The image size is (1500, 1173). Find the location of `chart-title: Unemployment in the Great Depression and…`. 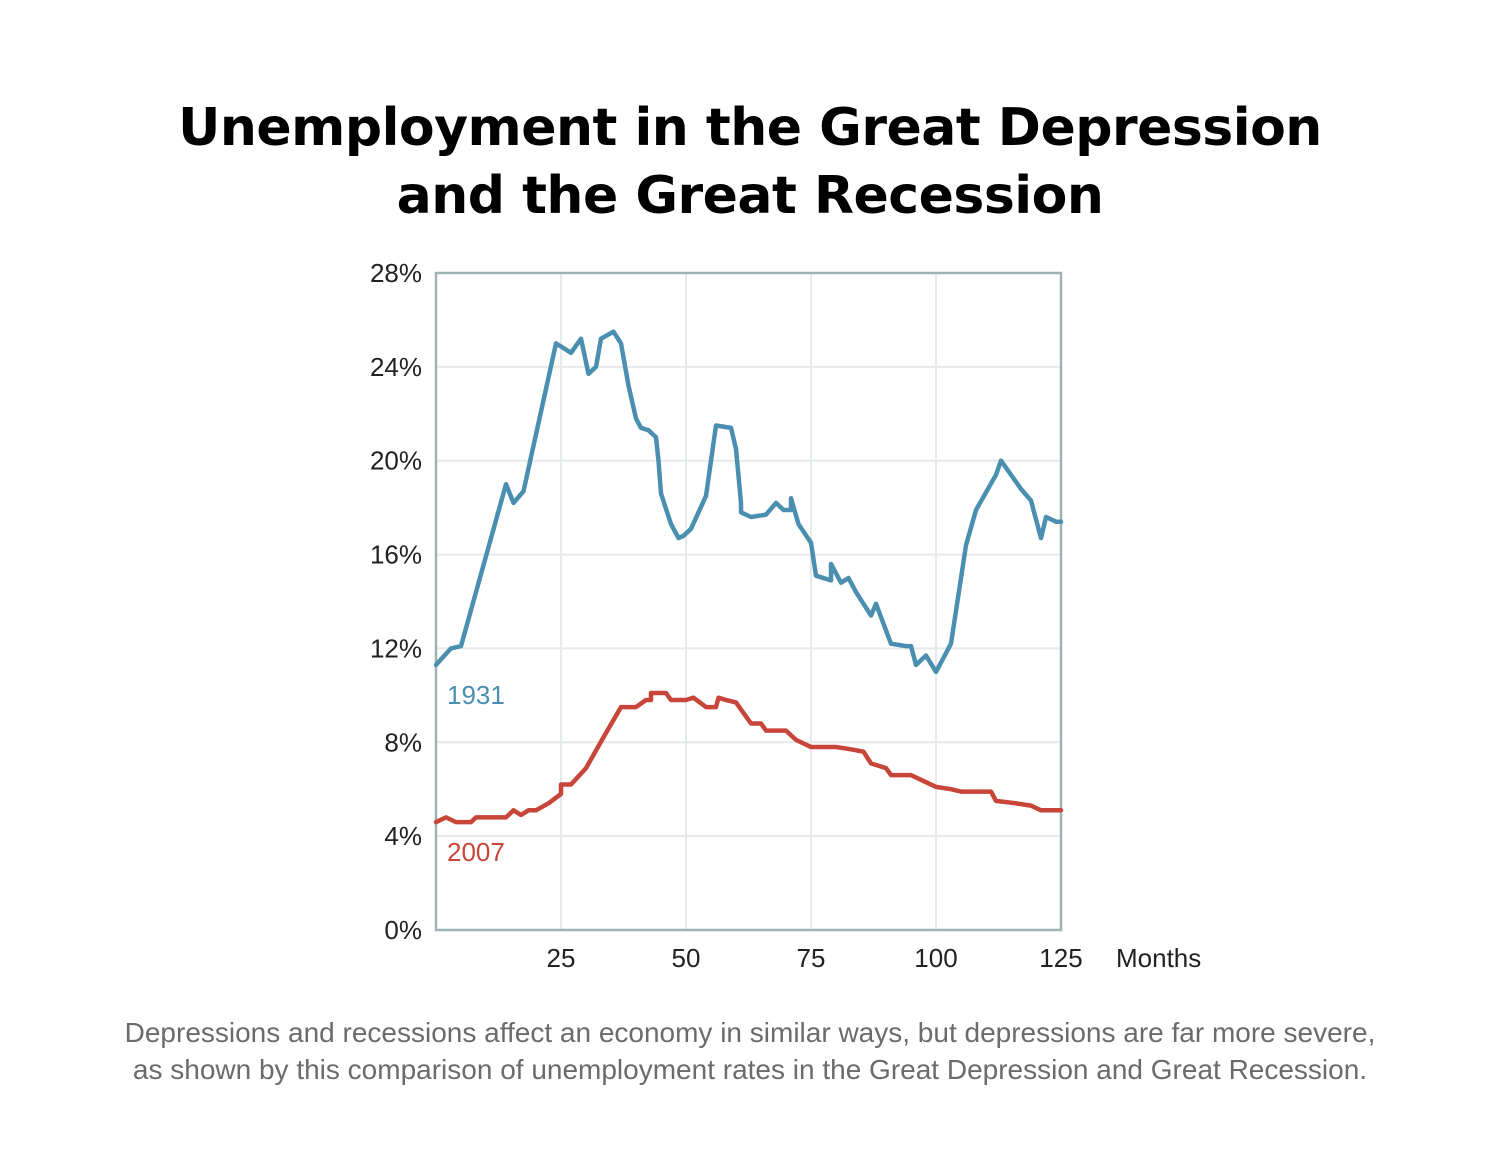

chart-title: Unemployment in the Great Depression and… is located at coordinates (750, 162).